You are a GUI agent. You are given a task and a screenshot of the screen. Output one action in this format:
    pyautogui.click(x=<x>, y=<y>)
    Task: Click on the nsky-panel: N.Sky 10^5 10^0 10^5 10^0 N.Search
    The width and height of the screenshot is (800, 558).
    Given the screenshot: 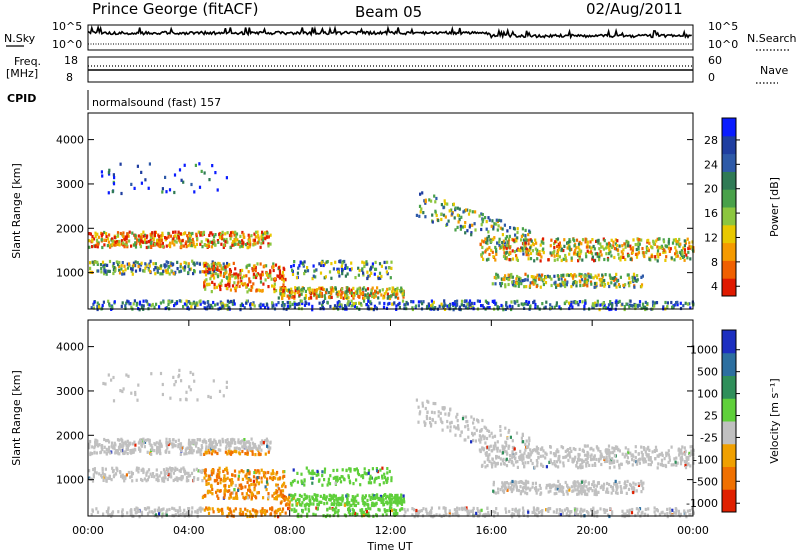 What is the action you would take?
    pyautogui.click(x=400, y=35)
    